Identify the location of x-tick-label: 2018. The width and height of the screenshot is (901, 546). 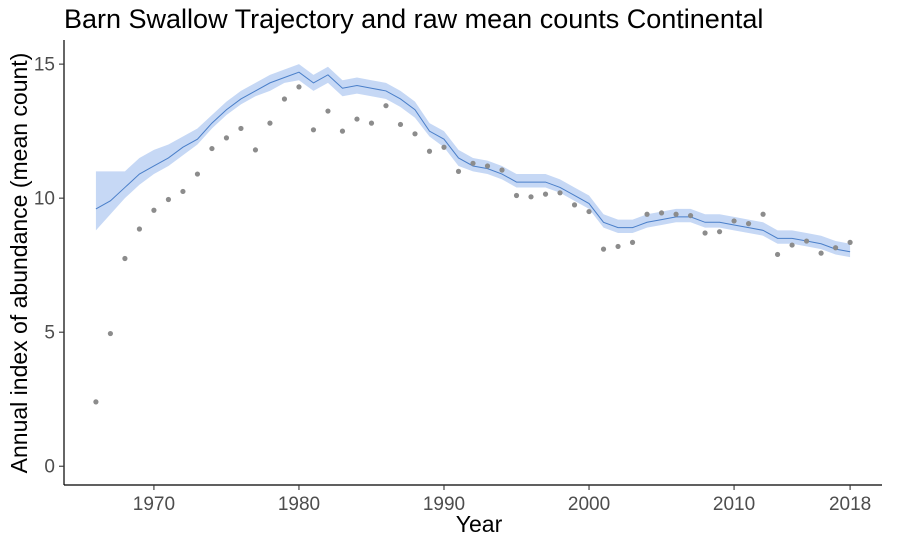
(850, 504).